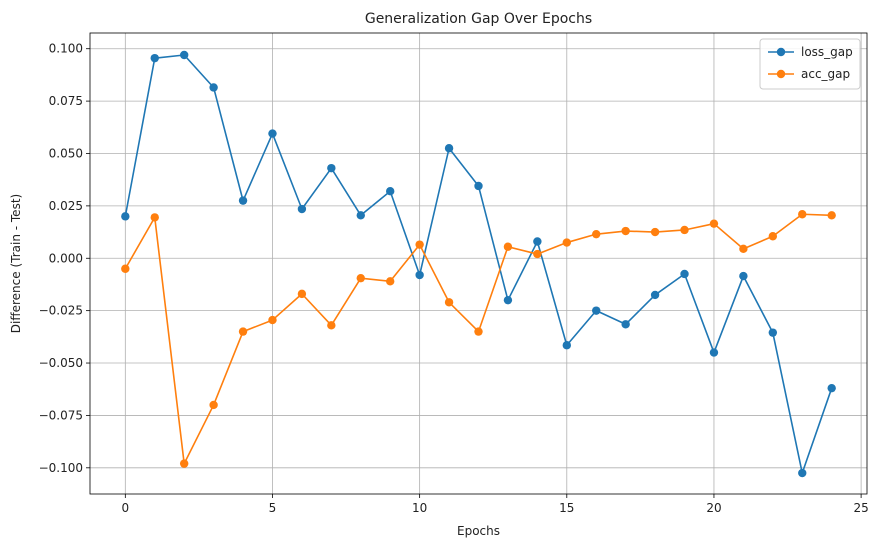 The height and width of the screenshot is (547, 878). Describe the element at coordinates (860, 508) in the screenshot. I see `x-tick-label: 25` at that location.